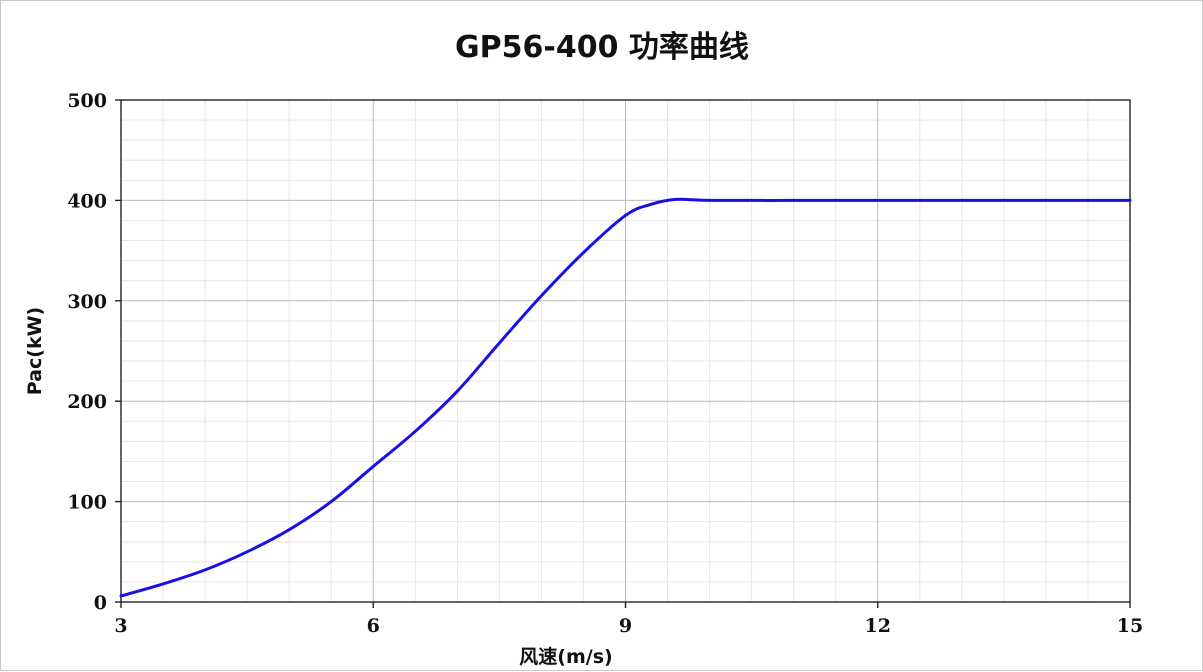 The height and width of the screenshot is (672, 1203). Describe the element at coordinates (565, 656) in the screenshot. I see `x-axis-label: 风速(m/s)` at that location.